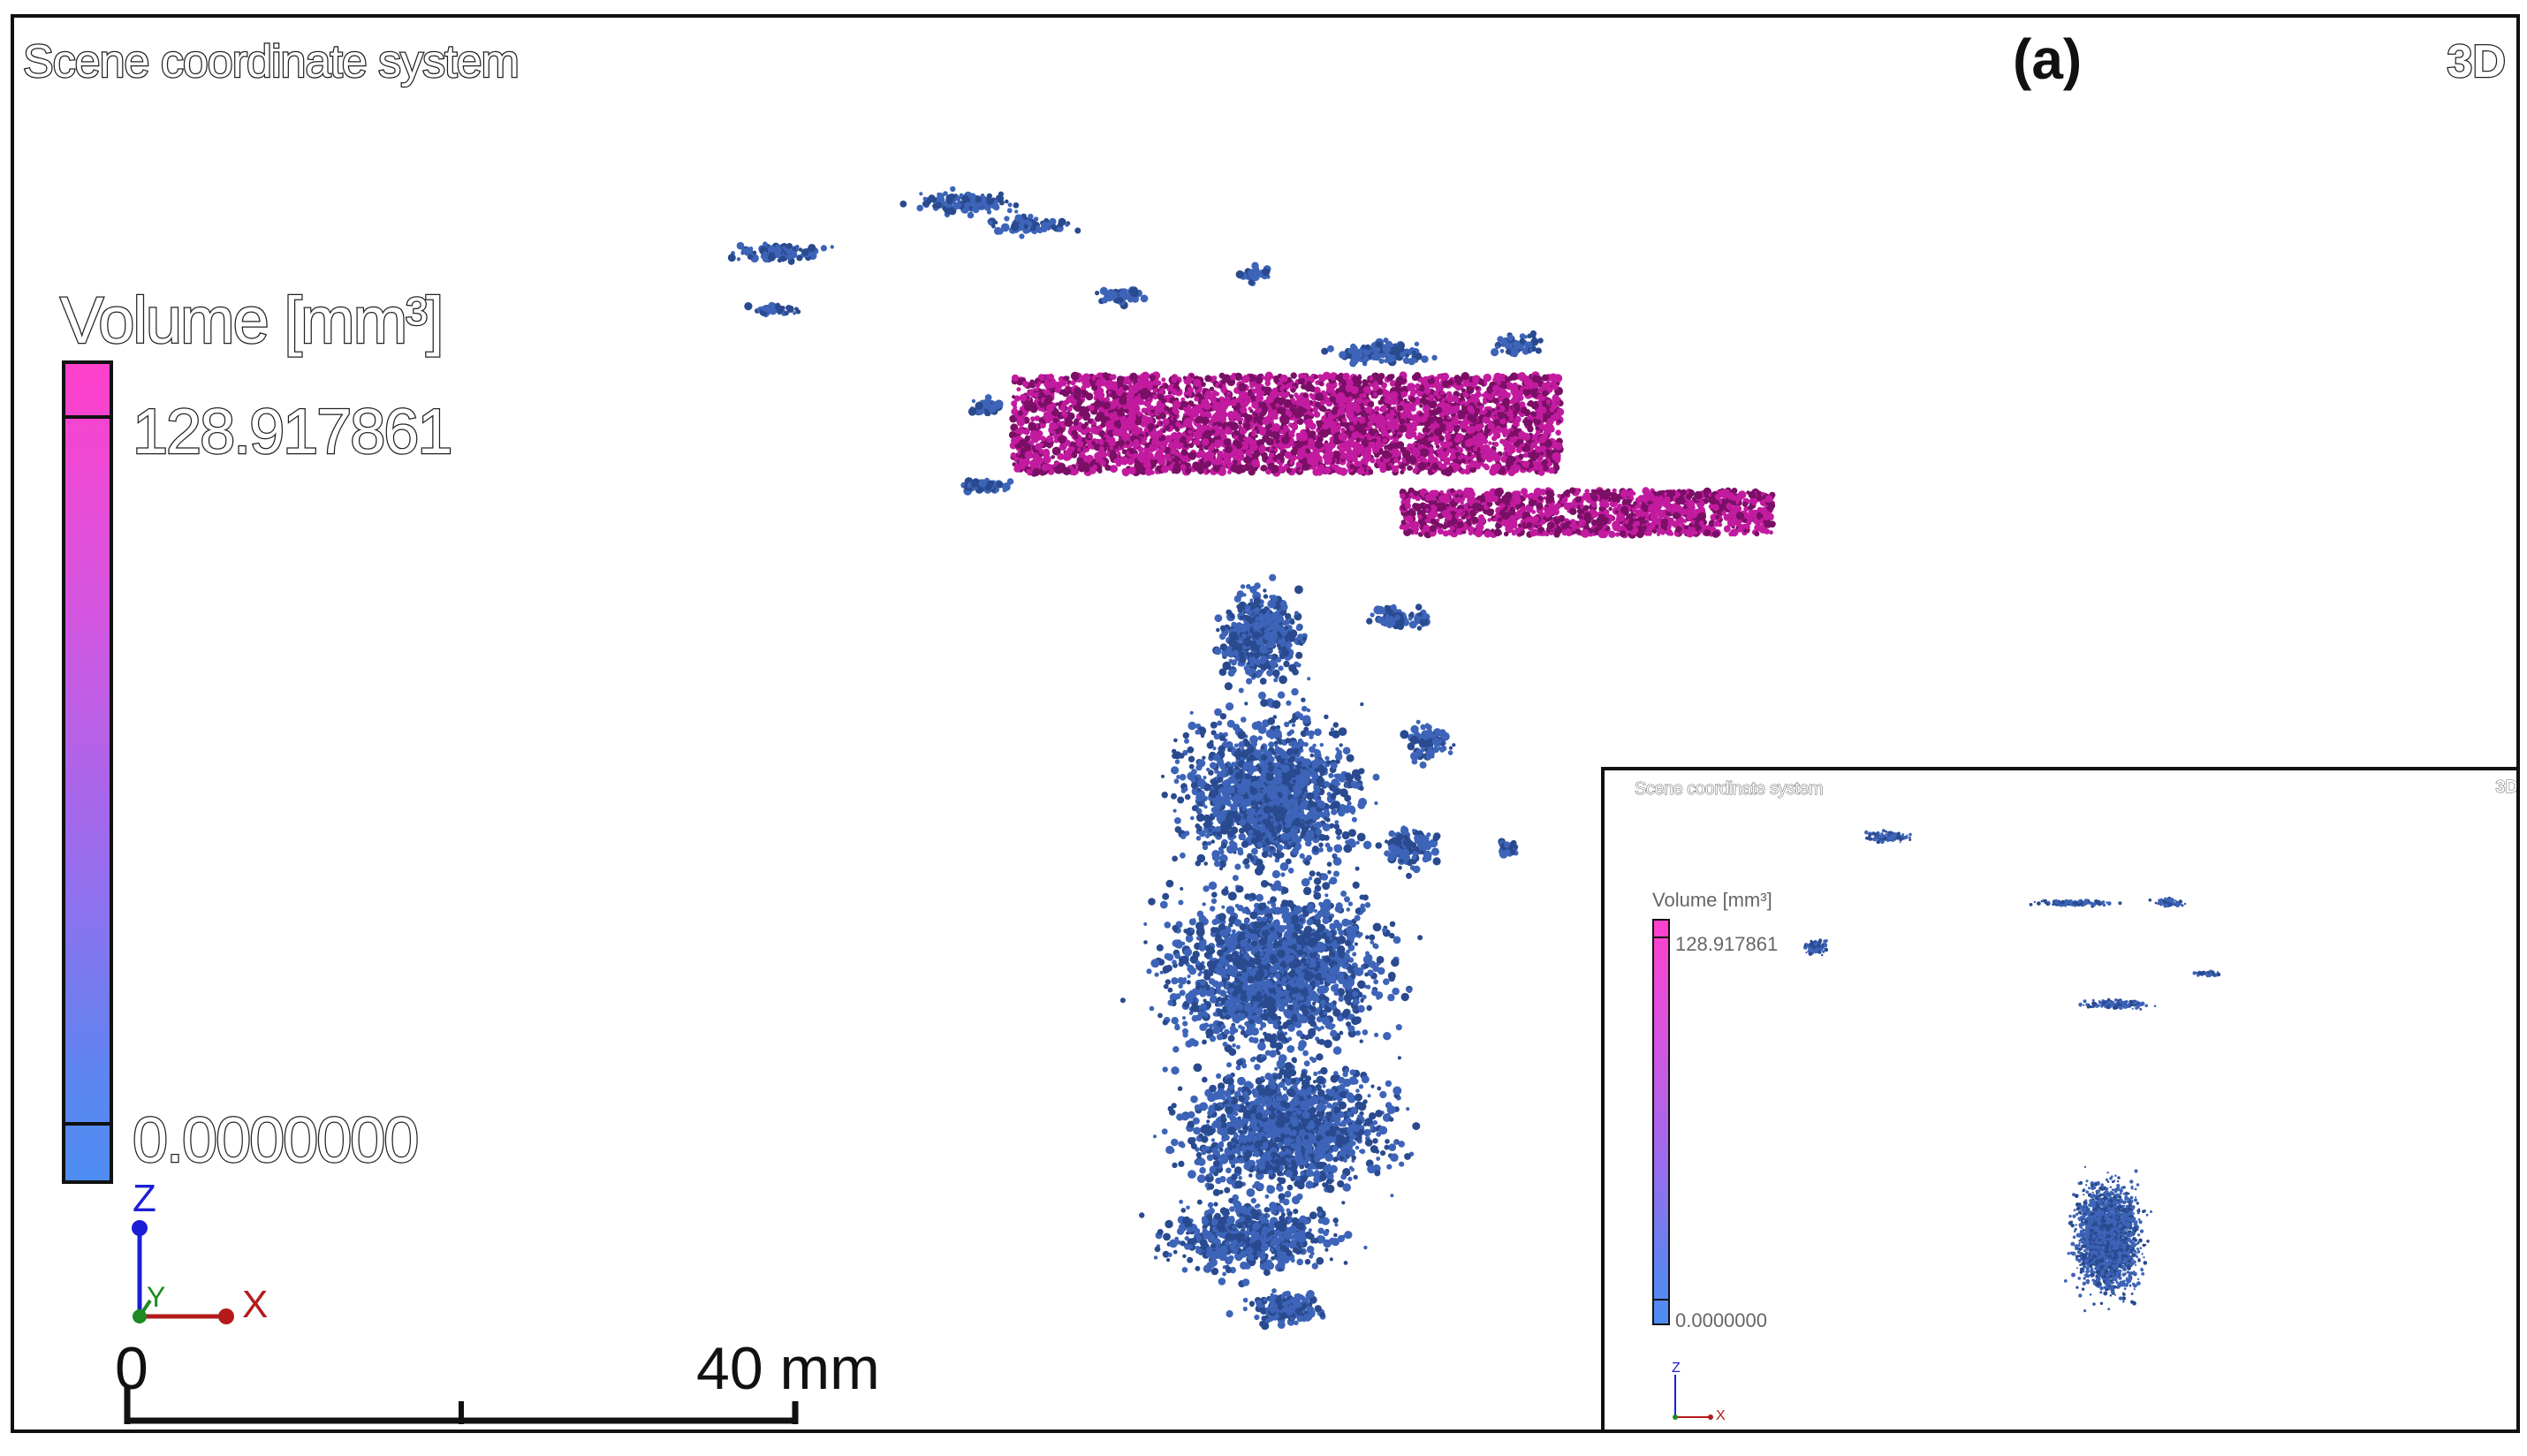 The height and width of the screenshot is (1456, 2527). Describe the element at coordinates (1661, 1122) in the screenshot. I see `inset-color-legend-bar` at that location.